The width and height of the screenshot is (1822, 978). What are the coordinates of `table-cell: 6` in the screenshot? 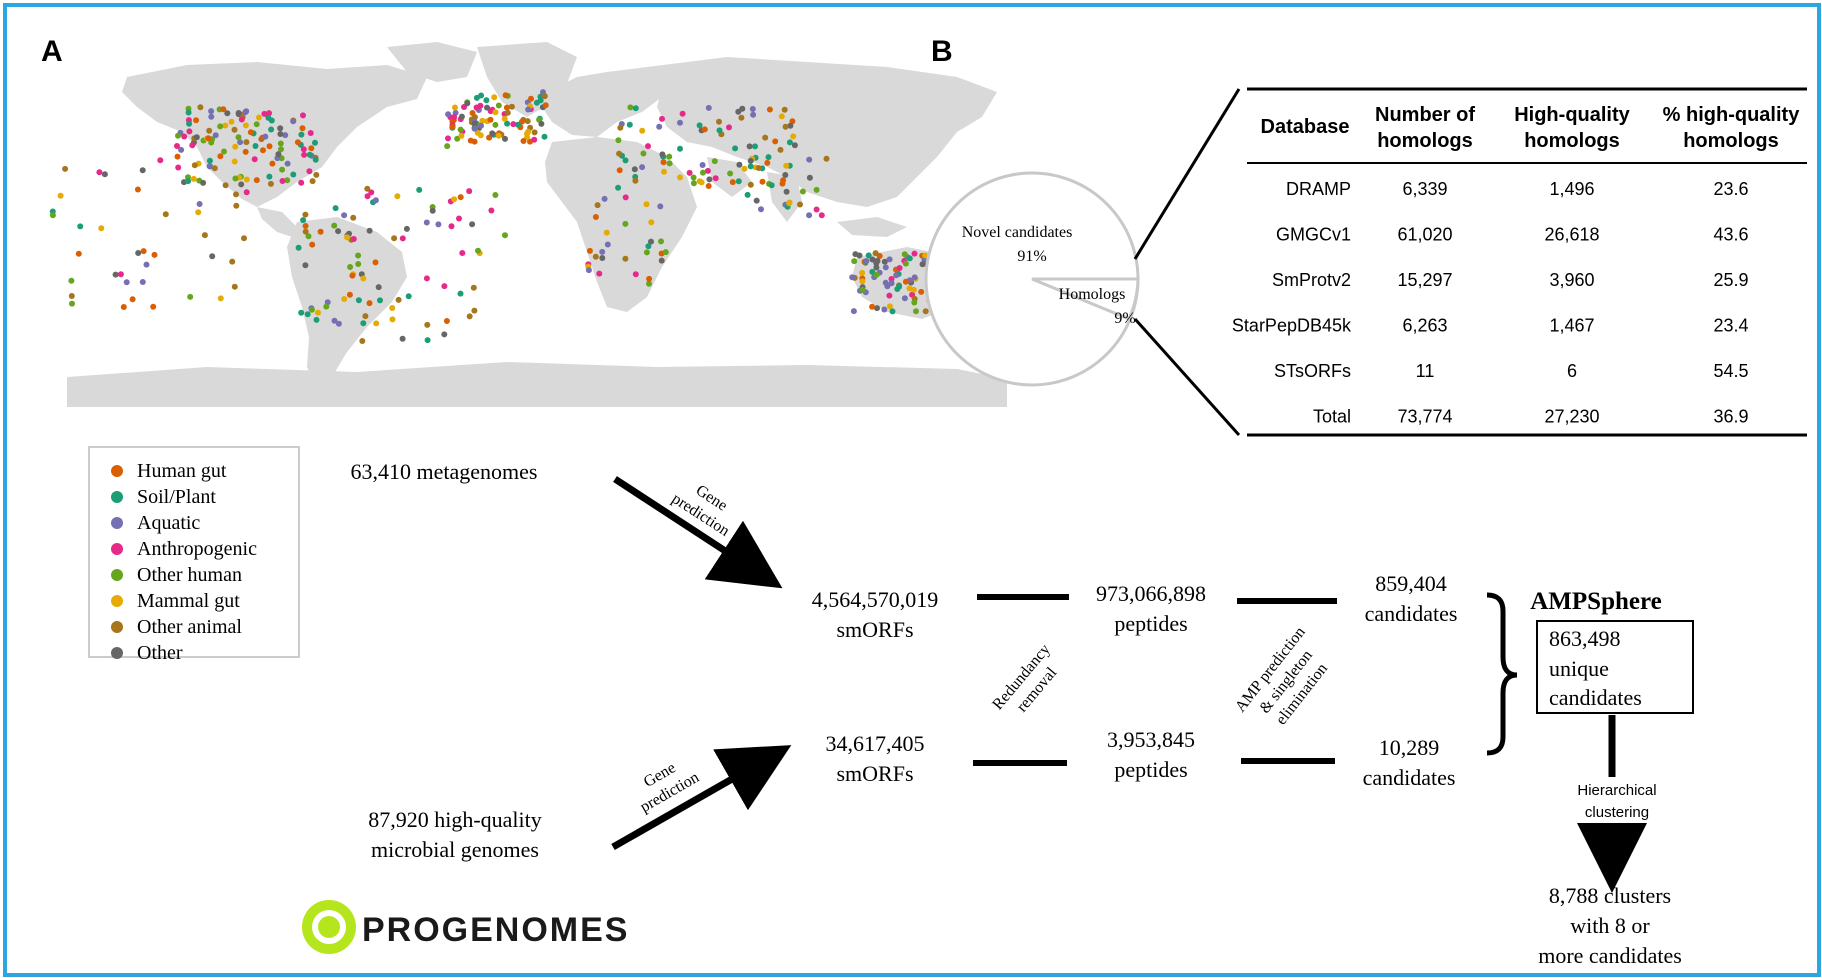 It's located at (1572, 371).